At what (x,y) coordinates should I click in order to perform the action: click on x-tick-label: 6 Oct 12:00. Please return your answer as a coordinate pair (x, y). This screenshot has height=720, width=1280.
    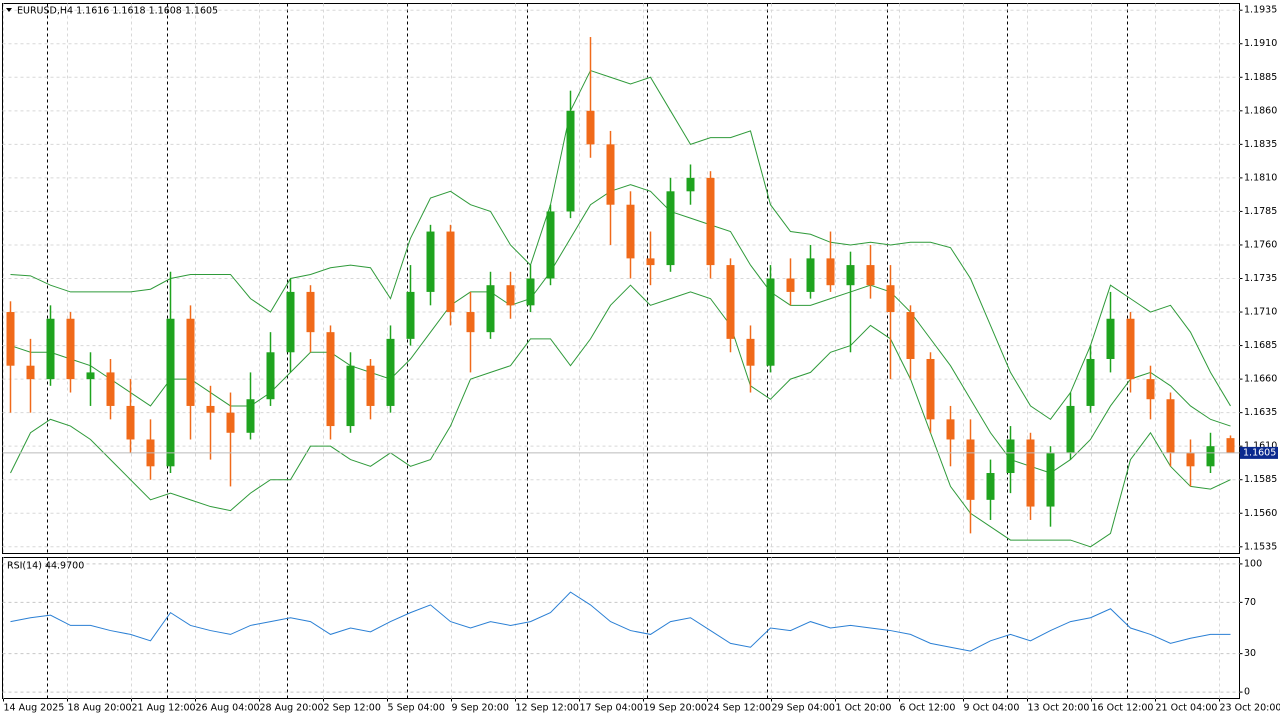
    Looking at the image, I should click on (928, 708).